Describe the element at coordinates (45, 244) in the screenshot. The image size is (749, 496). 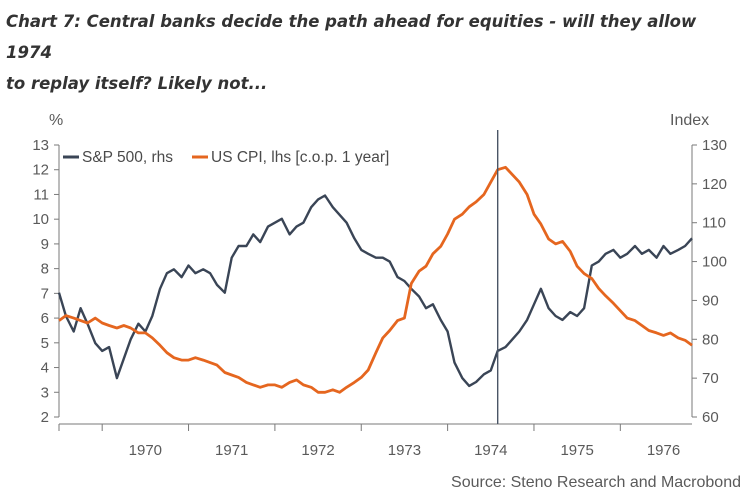
I see `left-tick-label: 9` at that location.